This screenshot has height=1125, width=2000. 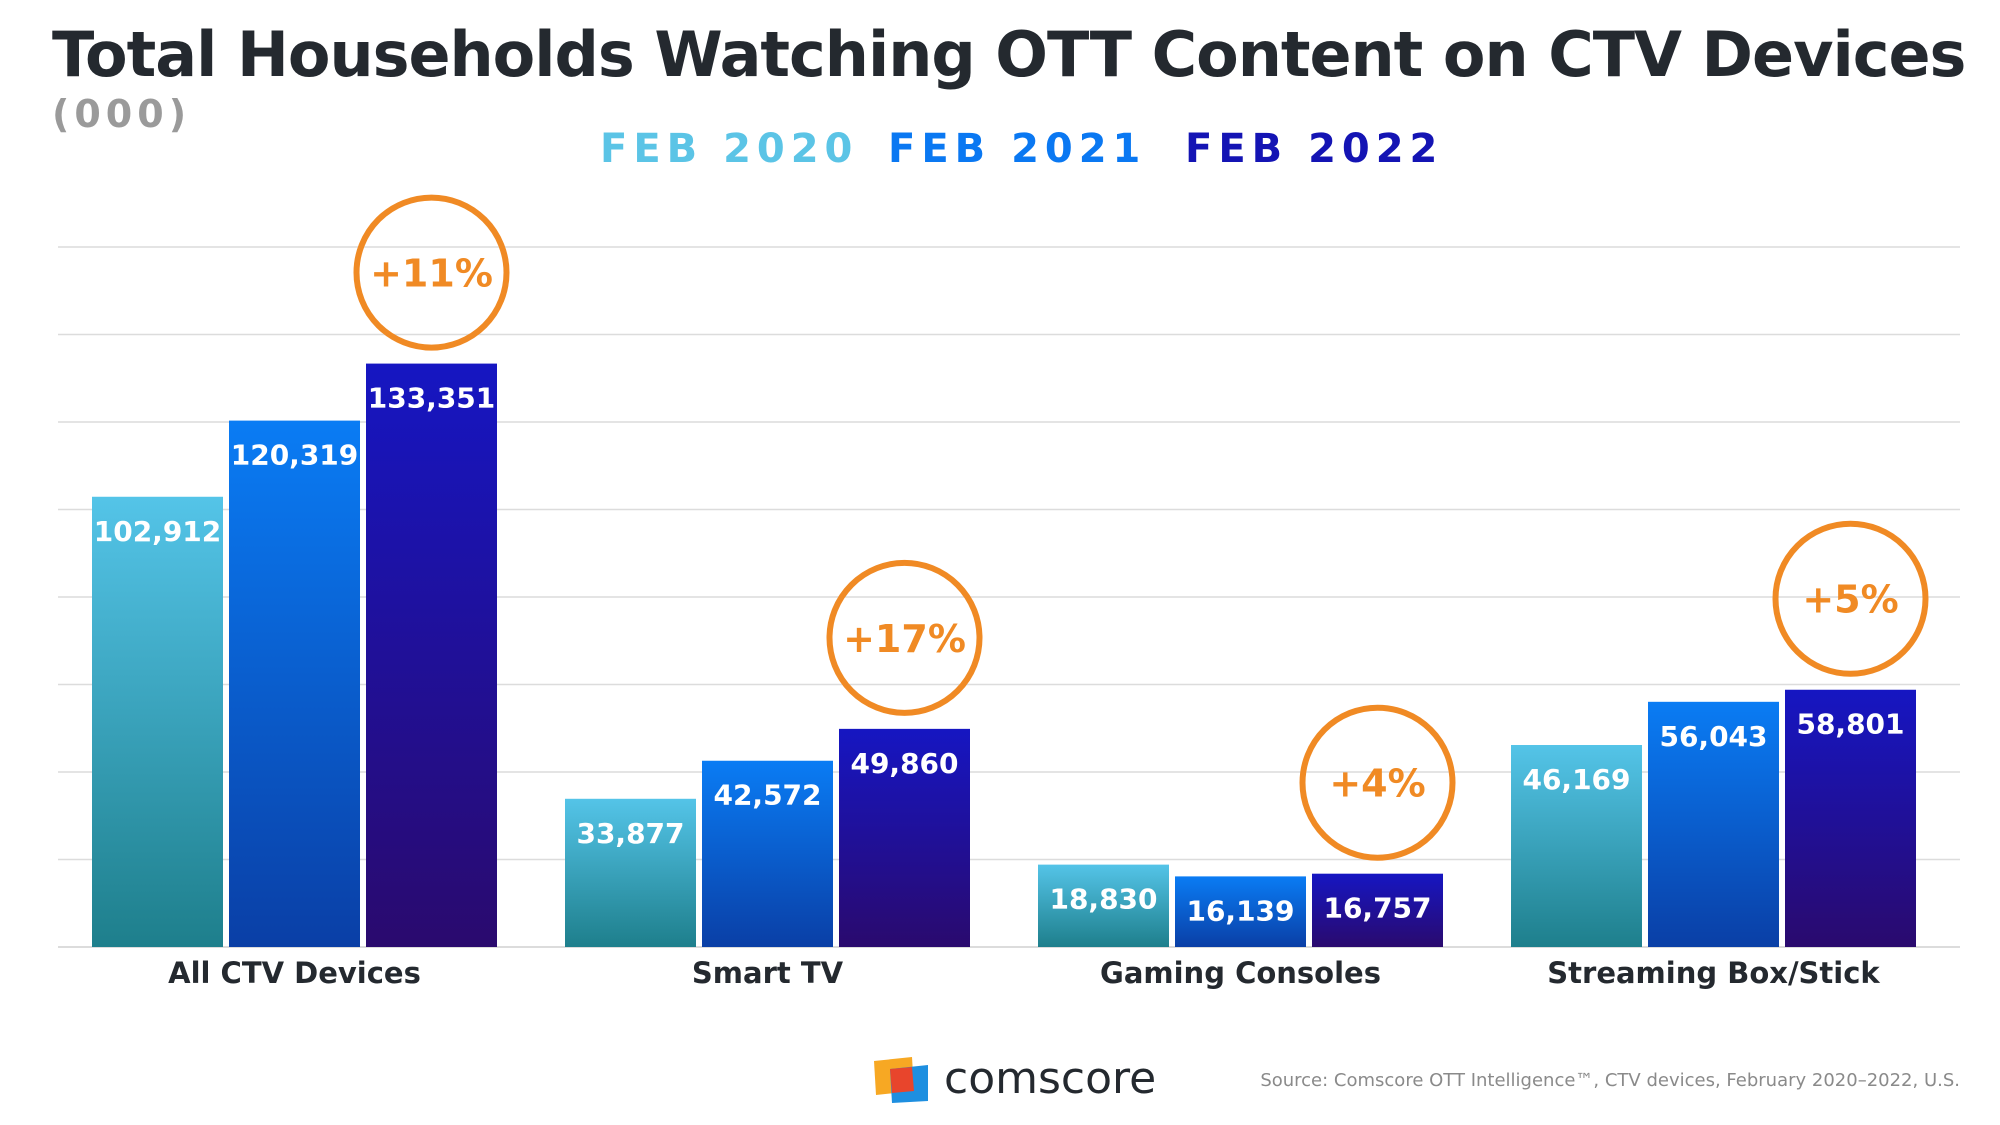 I want to click on bar-value-label: 49,860, so click(x=904, y=763).